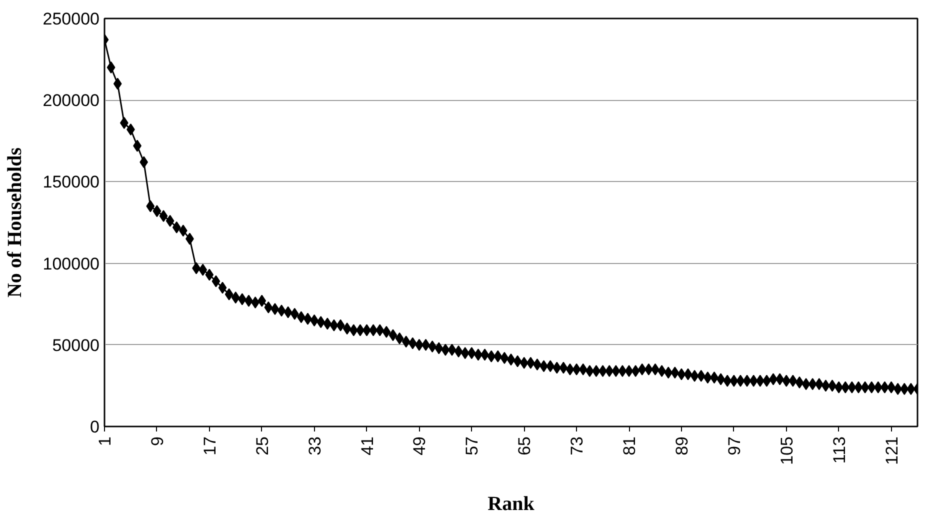 This screenshot has height=517, width=927. Describe the element at coordinates (157, 441) in the screenshot. I see `x-tick-label: 9` at that location.